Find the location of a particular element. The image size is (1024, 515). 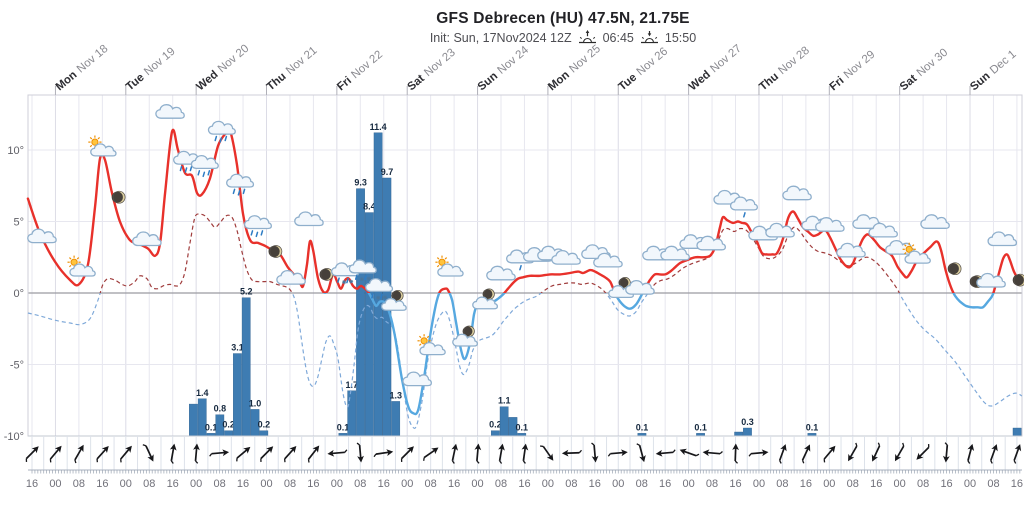

wind-arrows is located at coordinates (523, 453).